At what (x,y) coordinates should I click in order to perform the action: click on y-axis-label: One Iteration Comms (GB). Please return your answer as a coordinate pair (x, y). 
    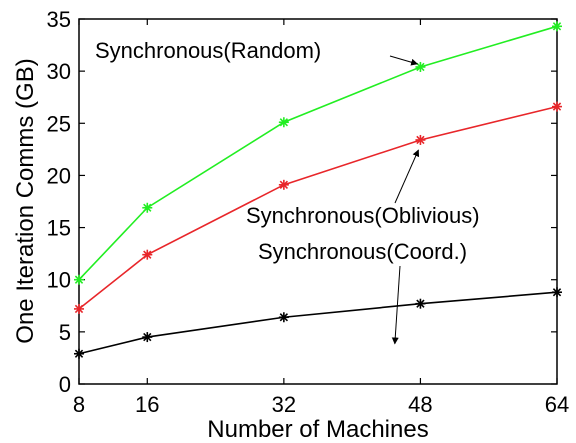
    Looking at the image, I should click on (25, 200).